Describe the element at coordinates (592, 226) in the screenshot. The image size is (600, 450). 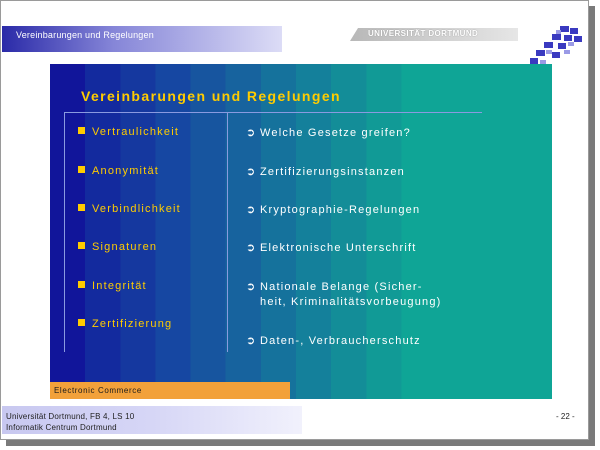
I see `slide-shadow-right` at that location.